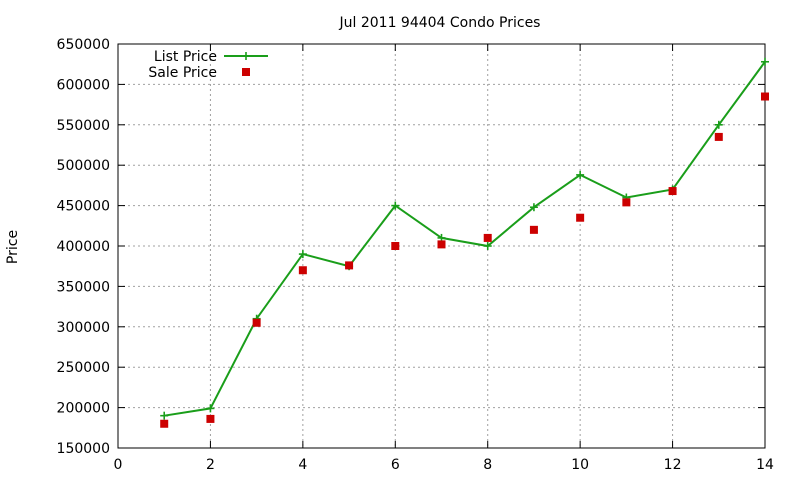 The image size is (800, 480). What do you see at coordinates (83, 166) in the screenshot?
I see `y-tick-label: 500000` at bounding box center [83, 166].